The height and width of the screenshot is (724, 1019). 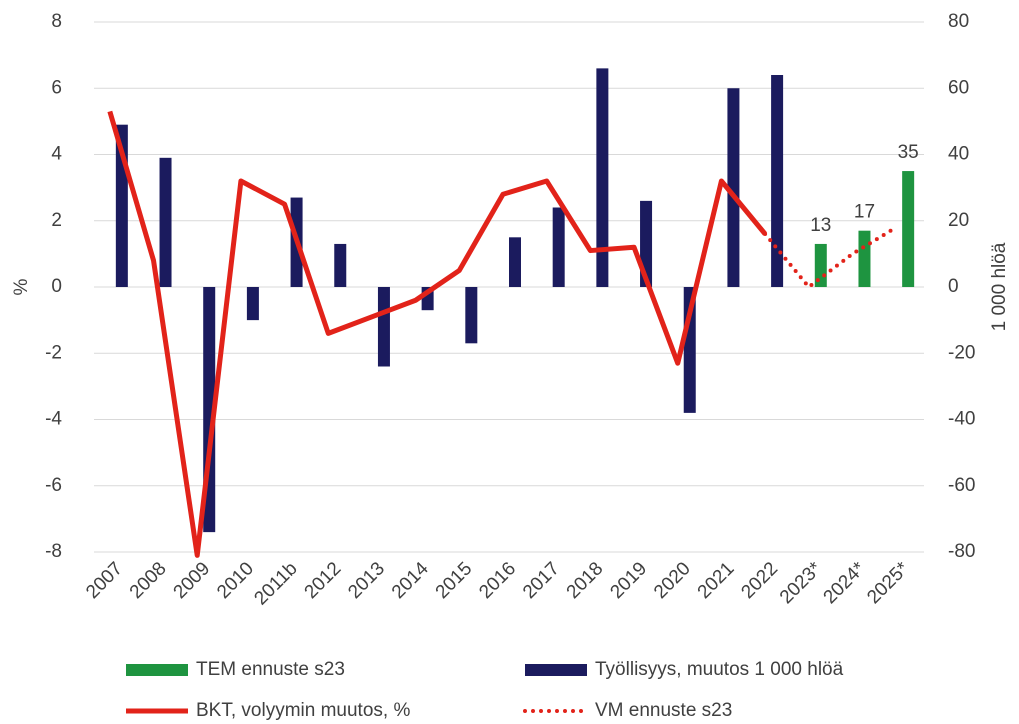 I want to click on x-tick-label: 2015, so click(x=454, y=580).